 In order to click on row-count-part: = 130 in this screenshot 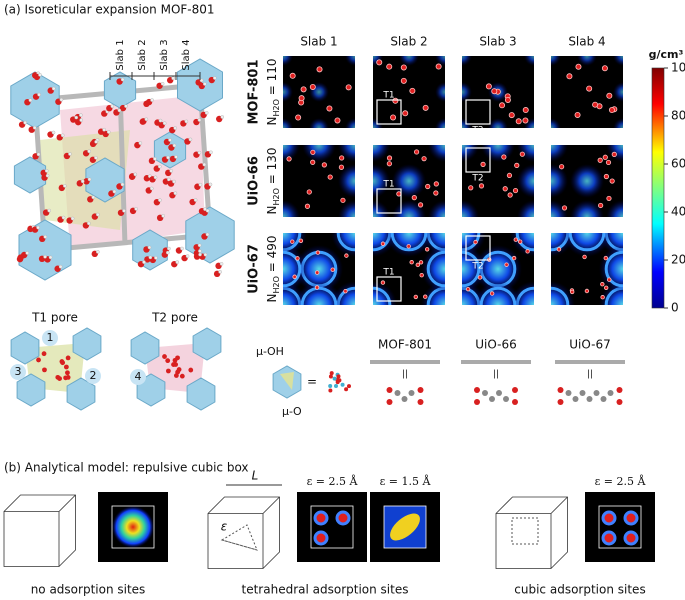, I will do `click(272, 168)`.